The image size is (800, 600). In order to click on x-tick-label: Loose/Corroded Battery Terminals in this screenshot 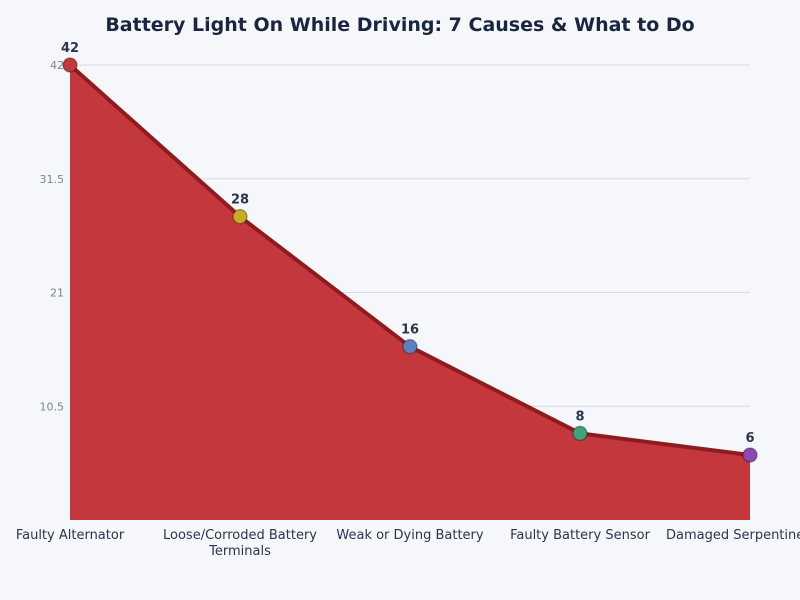, I will do `click(240, 543)`.